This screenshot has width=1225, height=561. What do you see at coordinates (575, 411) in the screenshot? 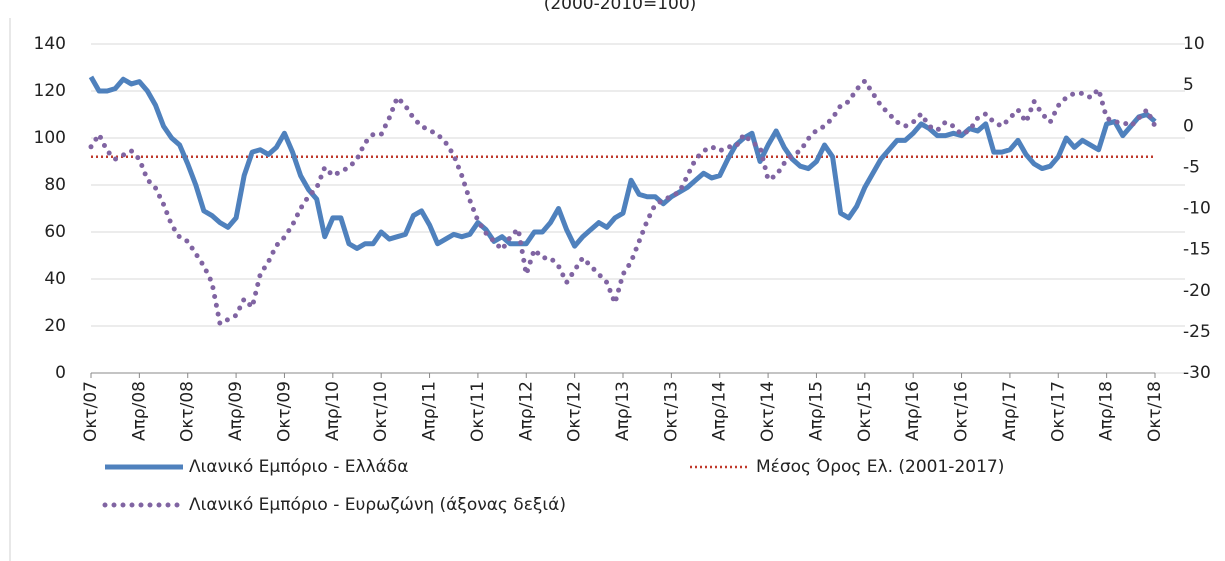
I see `x-tick-label: Οκτ/12` at bounding box center [575, 411].